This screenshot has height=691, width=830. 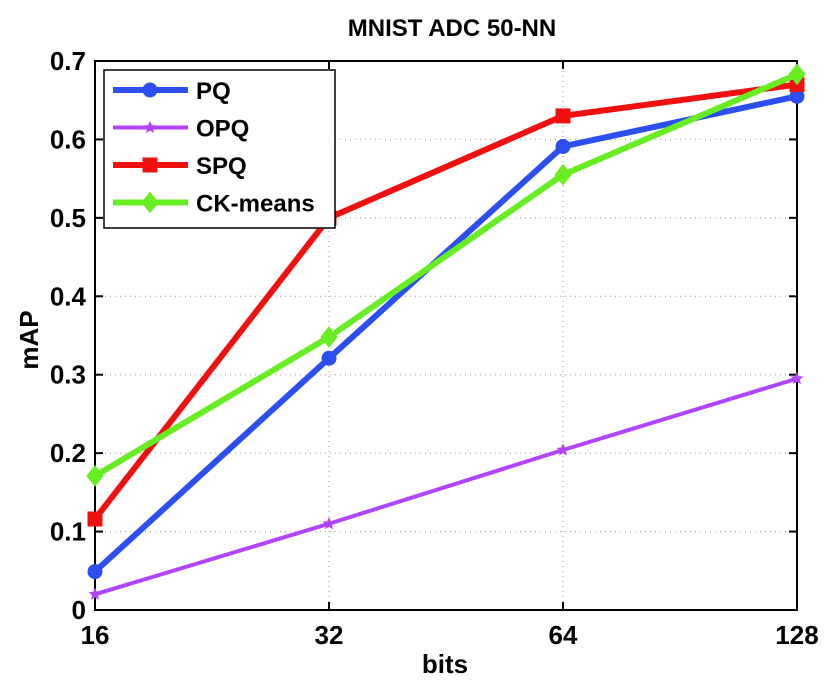 I want to click on legend: PQ OPQ SPQ CK-means, so click(x=219, y=149).